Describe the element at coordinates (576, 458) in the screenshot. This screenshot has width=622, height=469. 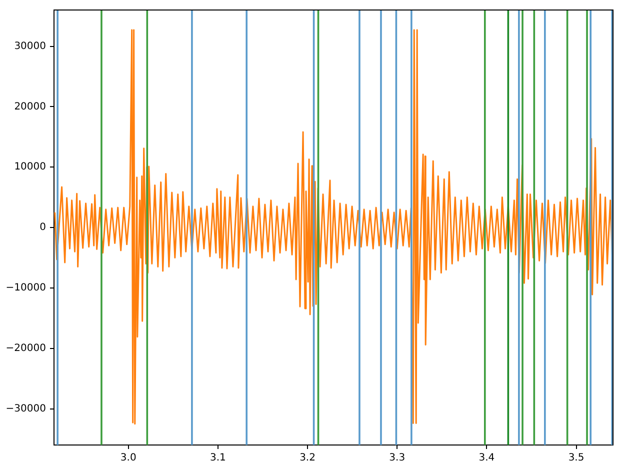
I see `x-tick-label: 3.5` at that location.